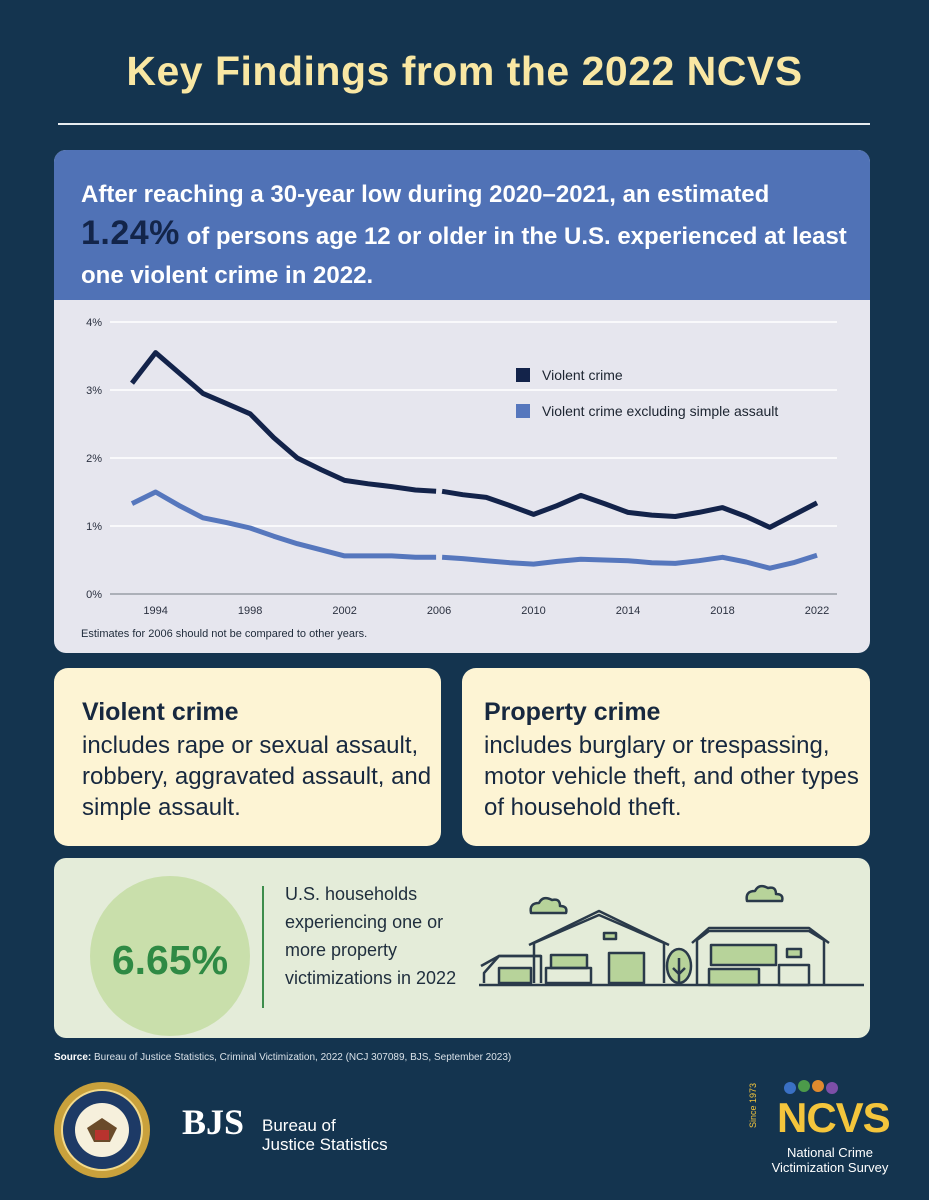  What do you see at coordinates (722, 611) in the screenshot?
I see `x-tick-label: 2018` at bounding box center [722, 611].